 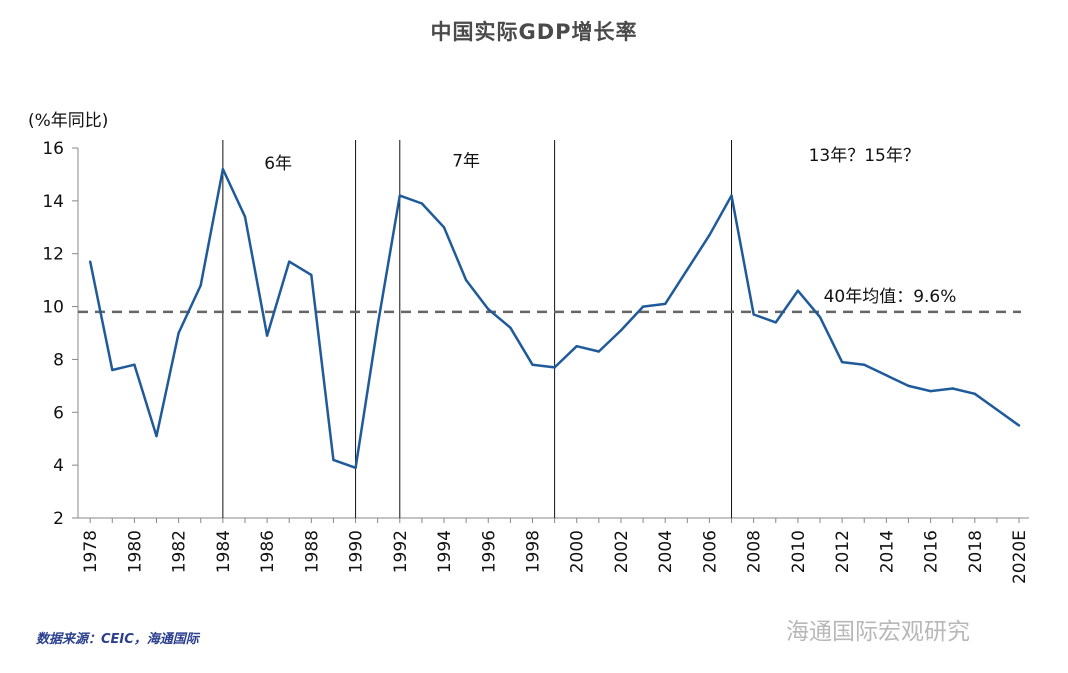 What do you see at coordinates (976, 551) in the screenshot?
I see `x-tick-label: 2018` at bounding box center [976, 551].